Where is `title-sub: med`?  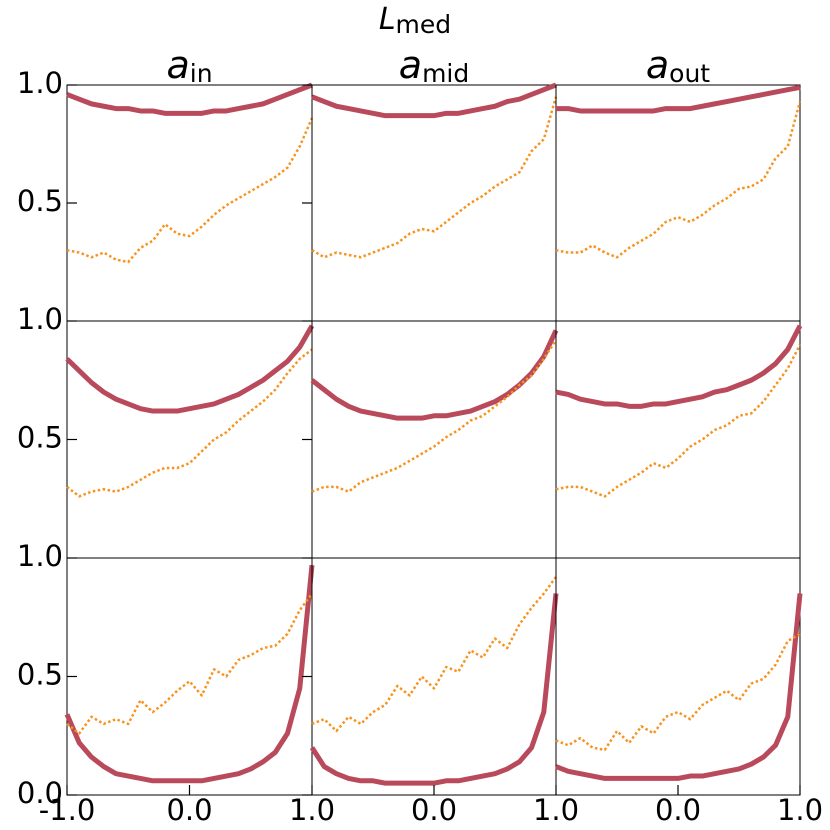 title-sub: med is located at coordinates (424, 24).